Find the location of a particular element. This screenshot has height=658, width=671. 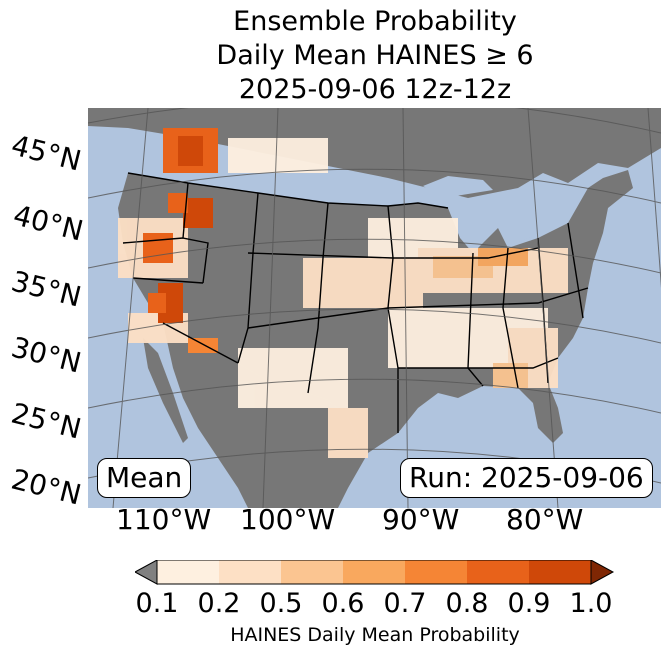

colorbar-label: HAINES Daily Mean Probability is located at coordinates (375, 635).